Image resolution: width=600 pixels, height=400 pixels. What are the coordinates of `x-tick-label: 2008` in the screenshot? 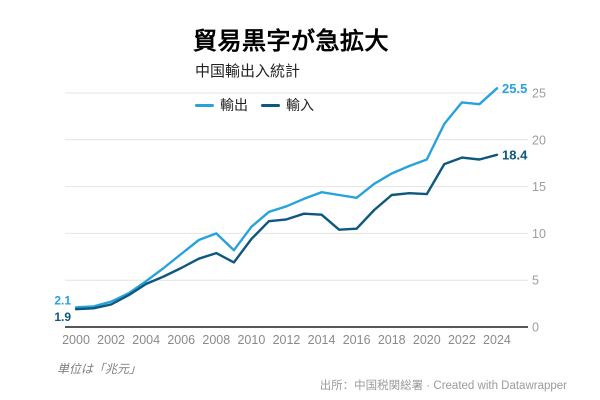 It's located at (216, 340).